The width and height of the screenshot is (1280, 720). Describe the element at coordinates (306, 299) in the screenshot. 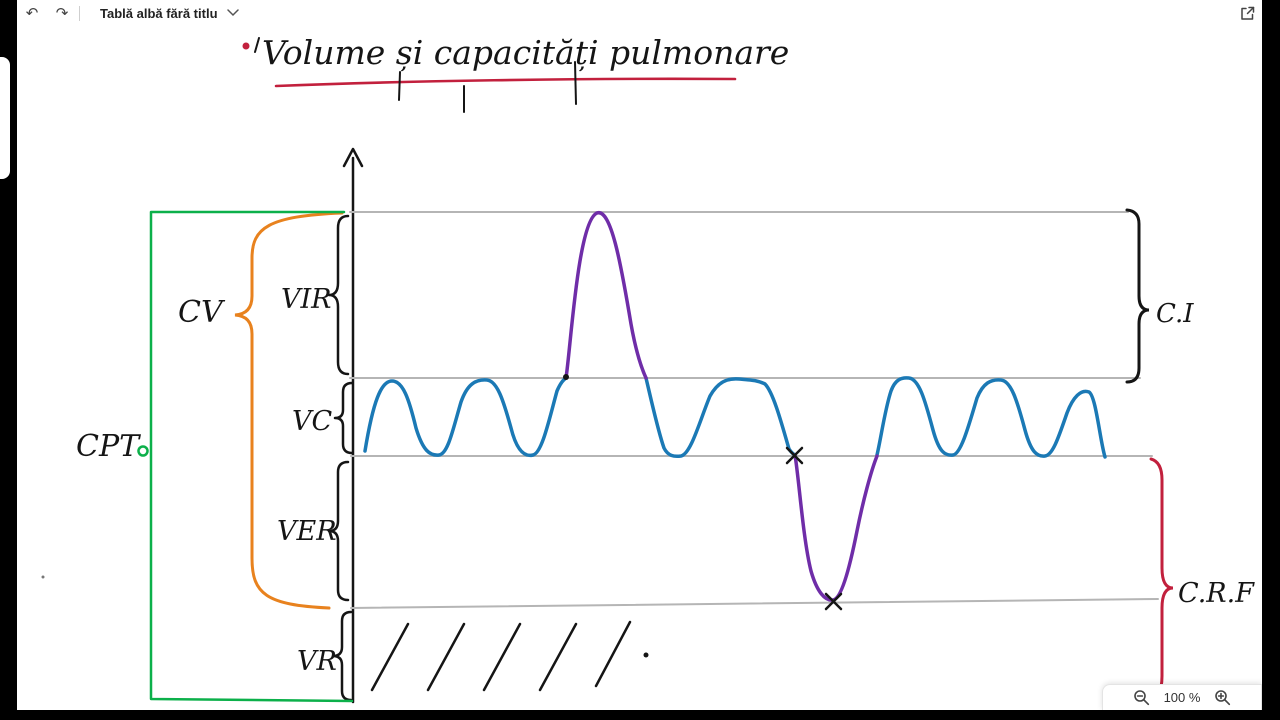

I see `label-vir: VIR` at that location.